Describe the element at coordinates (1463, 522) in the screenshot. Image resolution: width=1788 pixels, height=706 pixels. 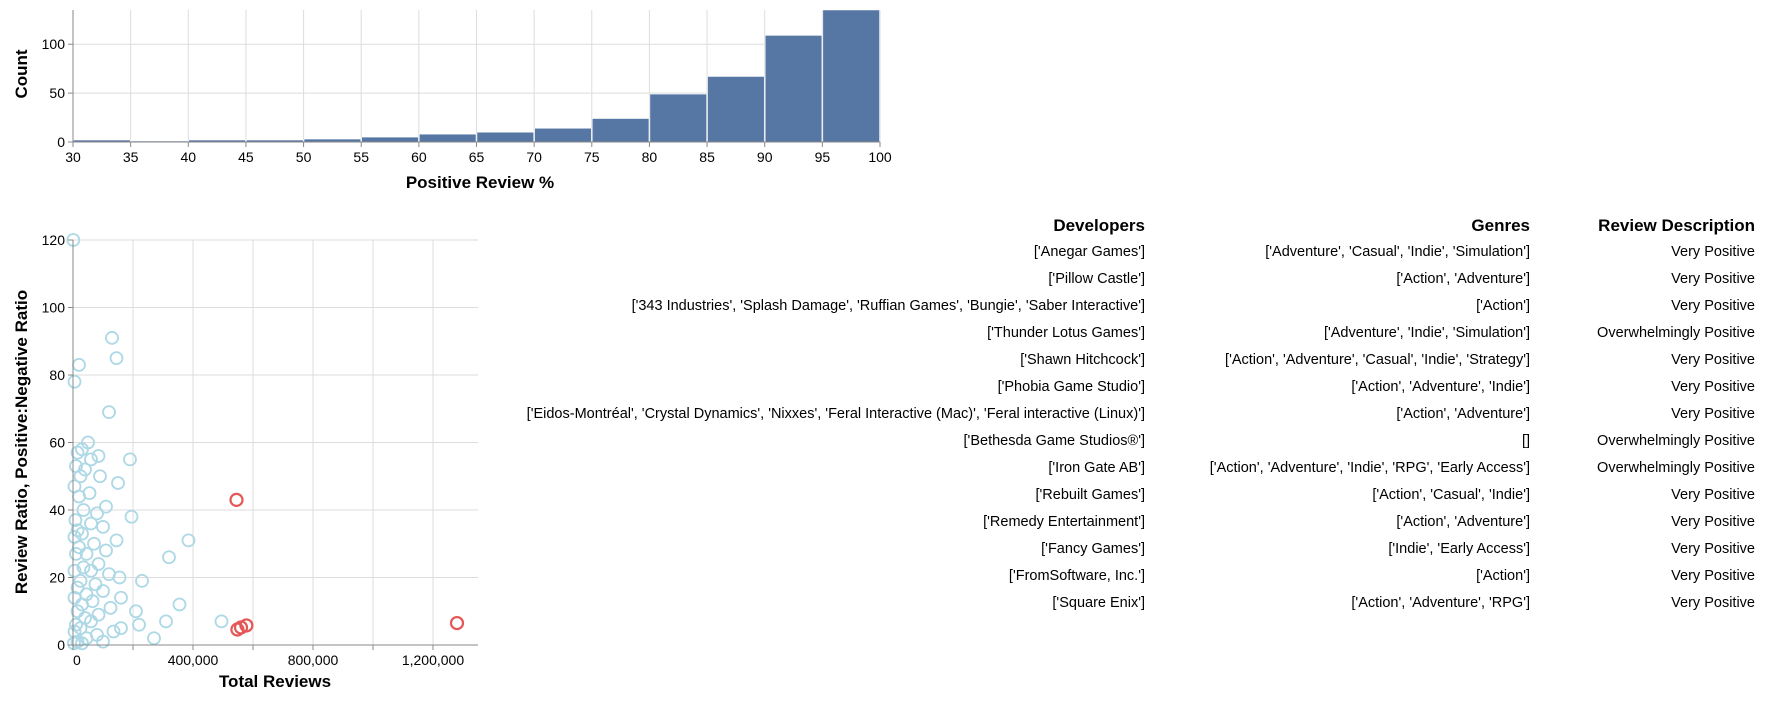
I see `genres-cell: ['Action', 'Adventure']` at that location.